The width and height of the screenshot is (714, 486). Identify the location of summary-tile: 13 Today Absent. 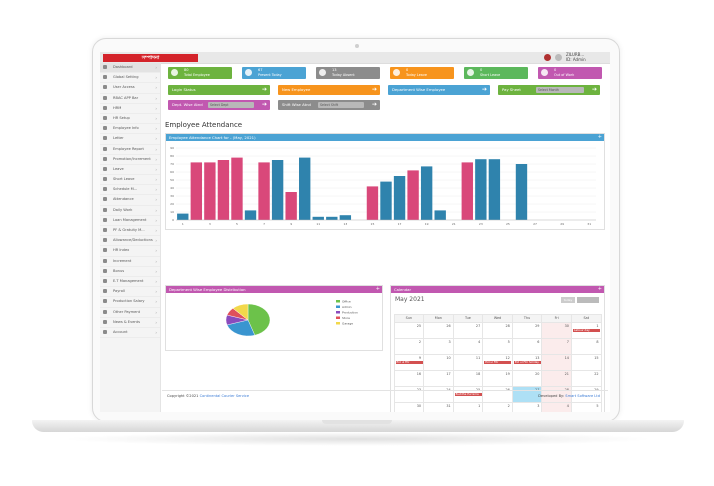
(348, 73).